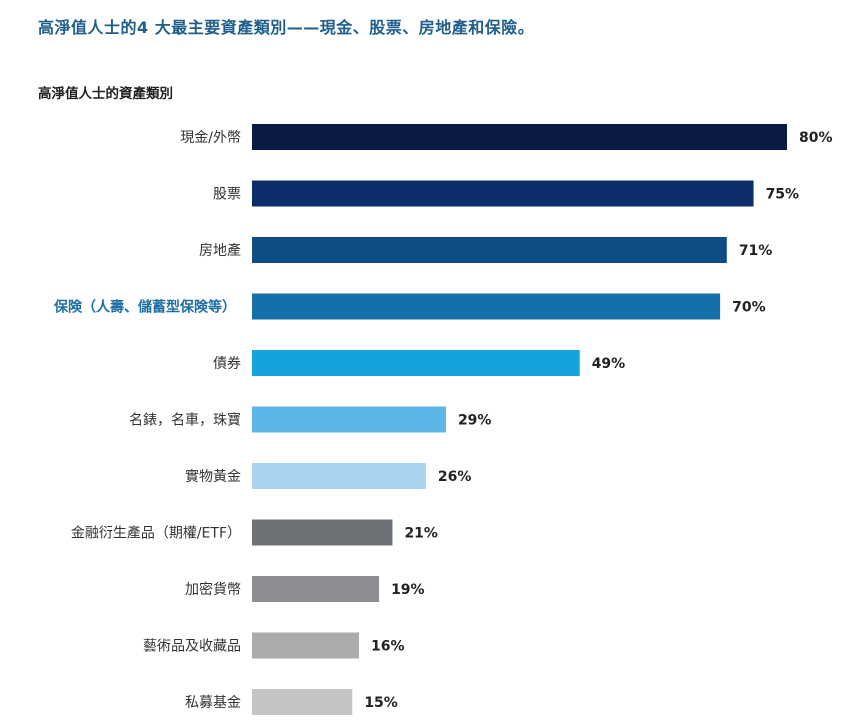  Describe the element at coordinates (455, 477) in the screenshot. I see `value-label: 26%` at that location.